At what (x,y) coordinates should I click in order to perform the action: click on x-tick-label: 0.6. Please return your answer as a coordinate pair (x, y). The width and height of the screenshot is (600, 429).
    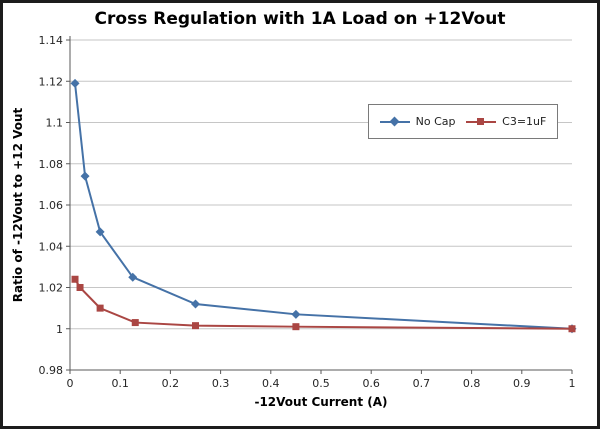
    Looking at the image, I should click on (371, 383).